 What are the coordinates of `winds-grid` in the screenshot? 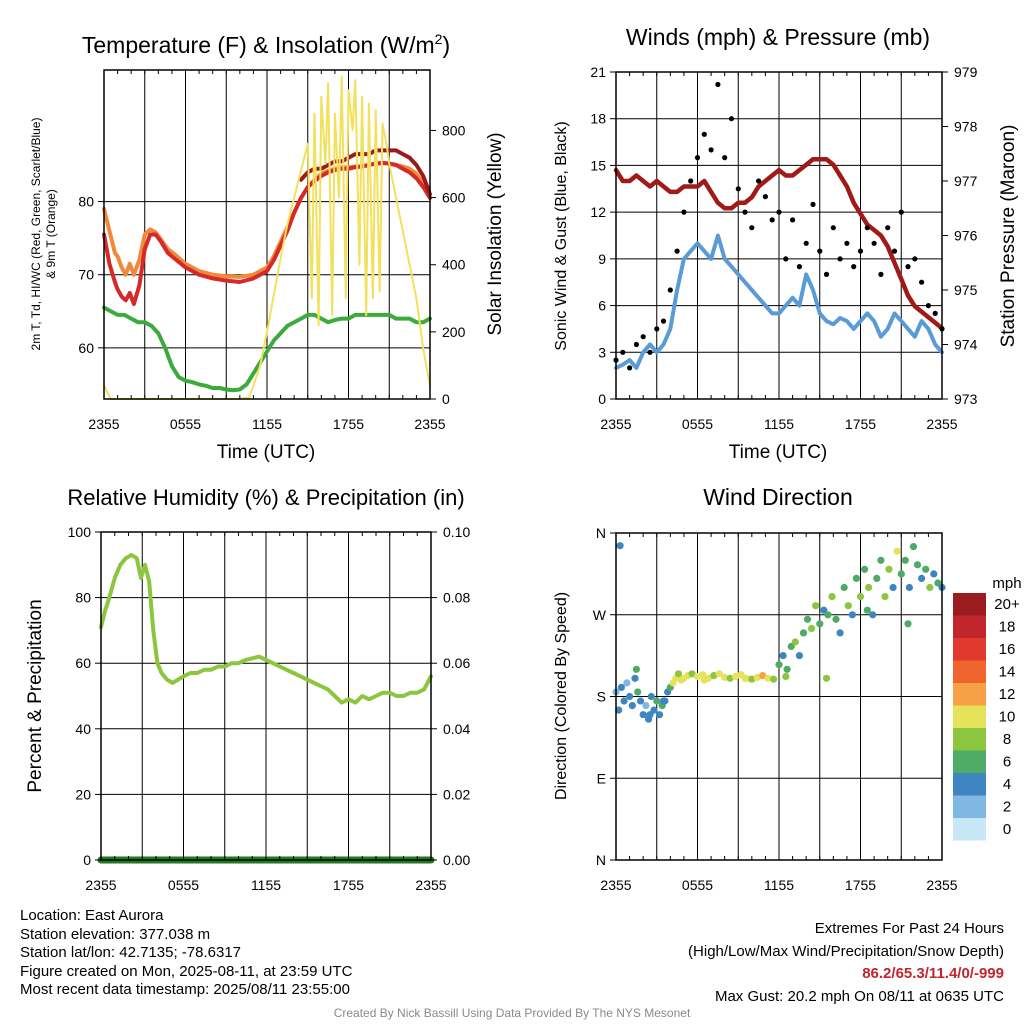 It's located at (779, 235).